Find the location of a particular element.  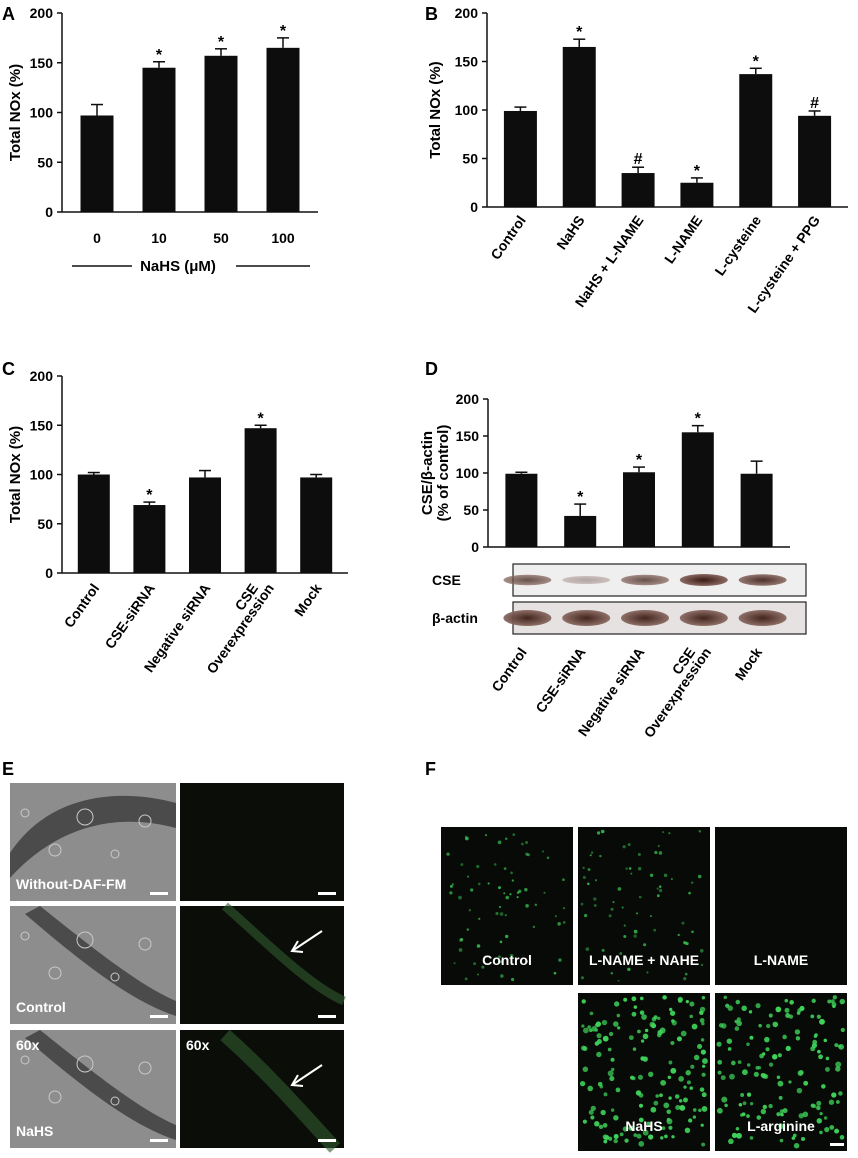

chart-c-category-label: Mock is located at coordinates (308, 599).